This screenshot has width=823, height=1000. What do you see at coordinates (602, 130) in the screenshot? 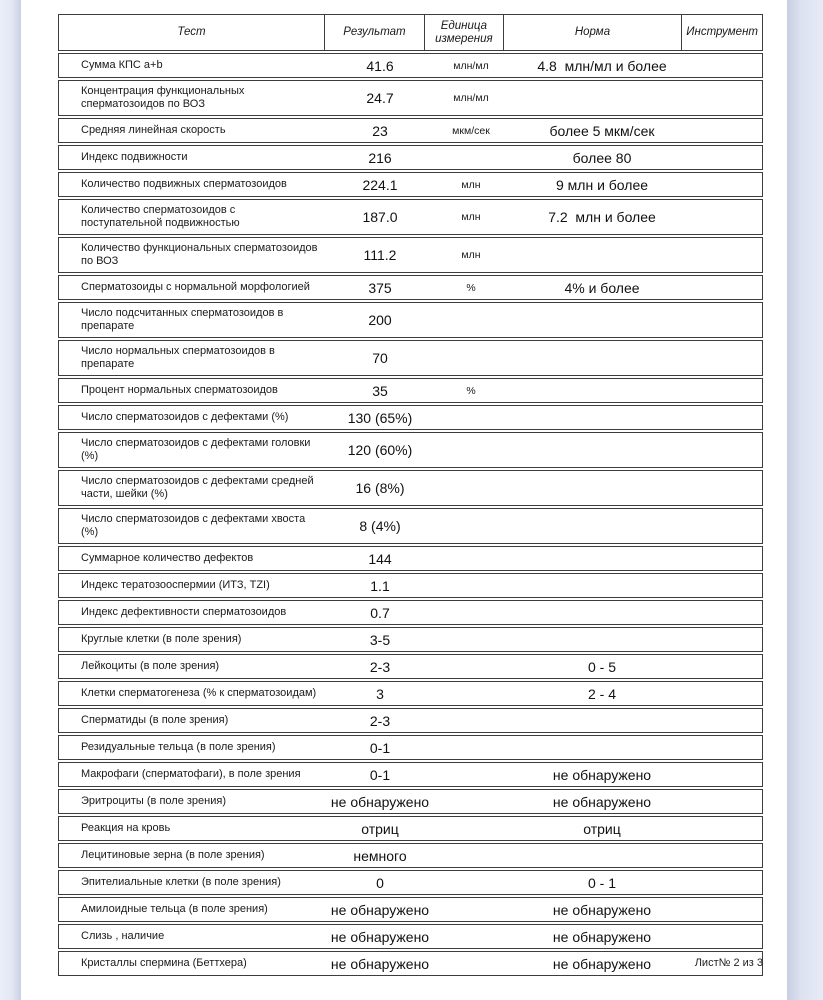
I see `norm-value: более 5 мкм/сек` at bounding box center [602, 130].